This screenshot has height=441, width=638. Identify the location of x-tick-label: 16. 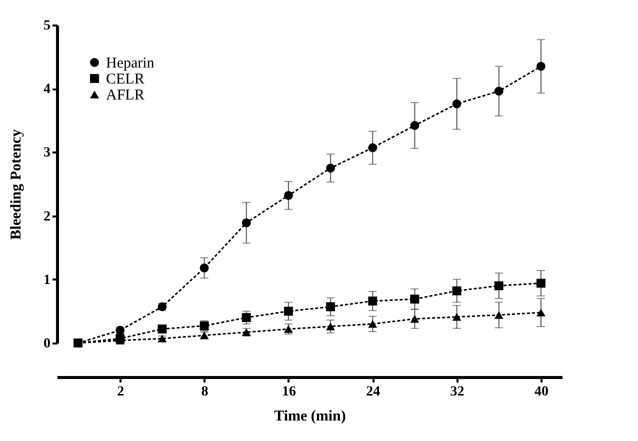
(289, 392).